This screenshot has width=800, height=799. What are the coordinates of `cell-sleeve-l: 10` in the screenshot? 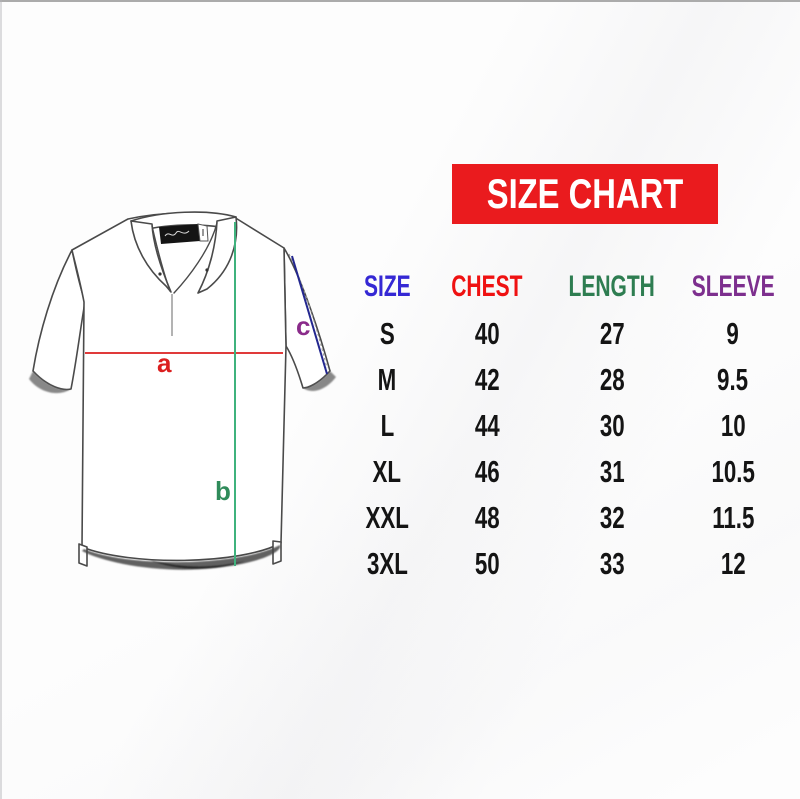 It's located at (733, 425).